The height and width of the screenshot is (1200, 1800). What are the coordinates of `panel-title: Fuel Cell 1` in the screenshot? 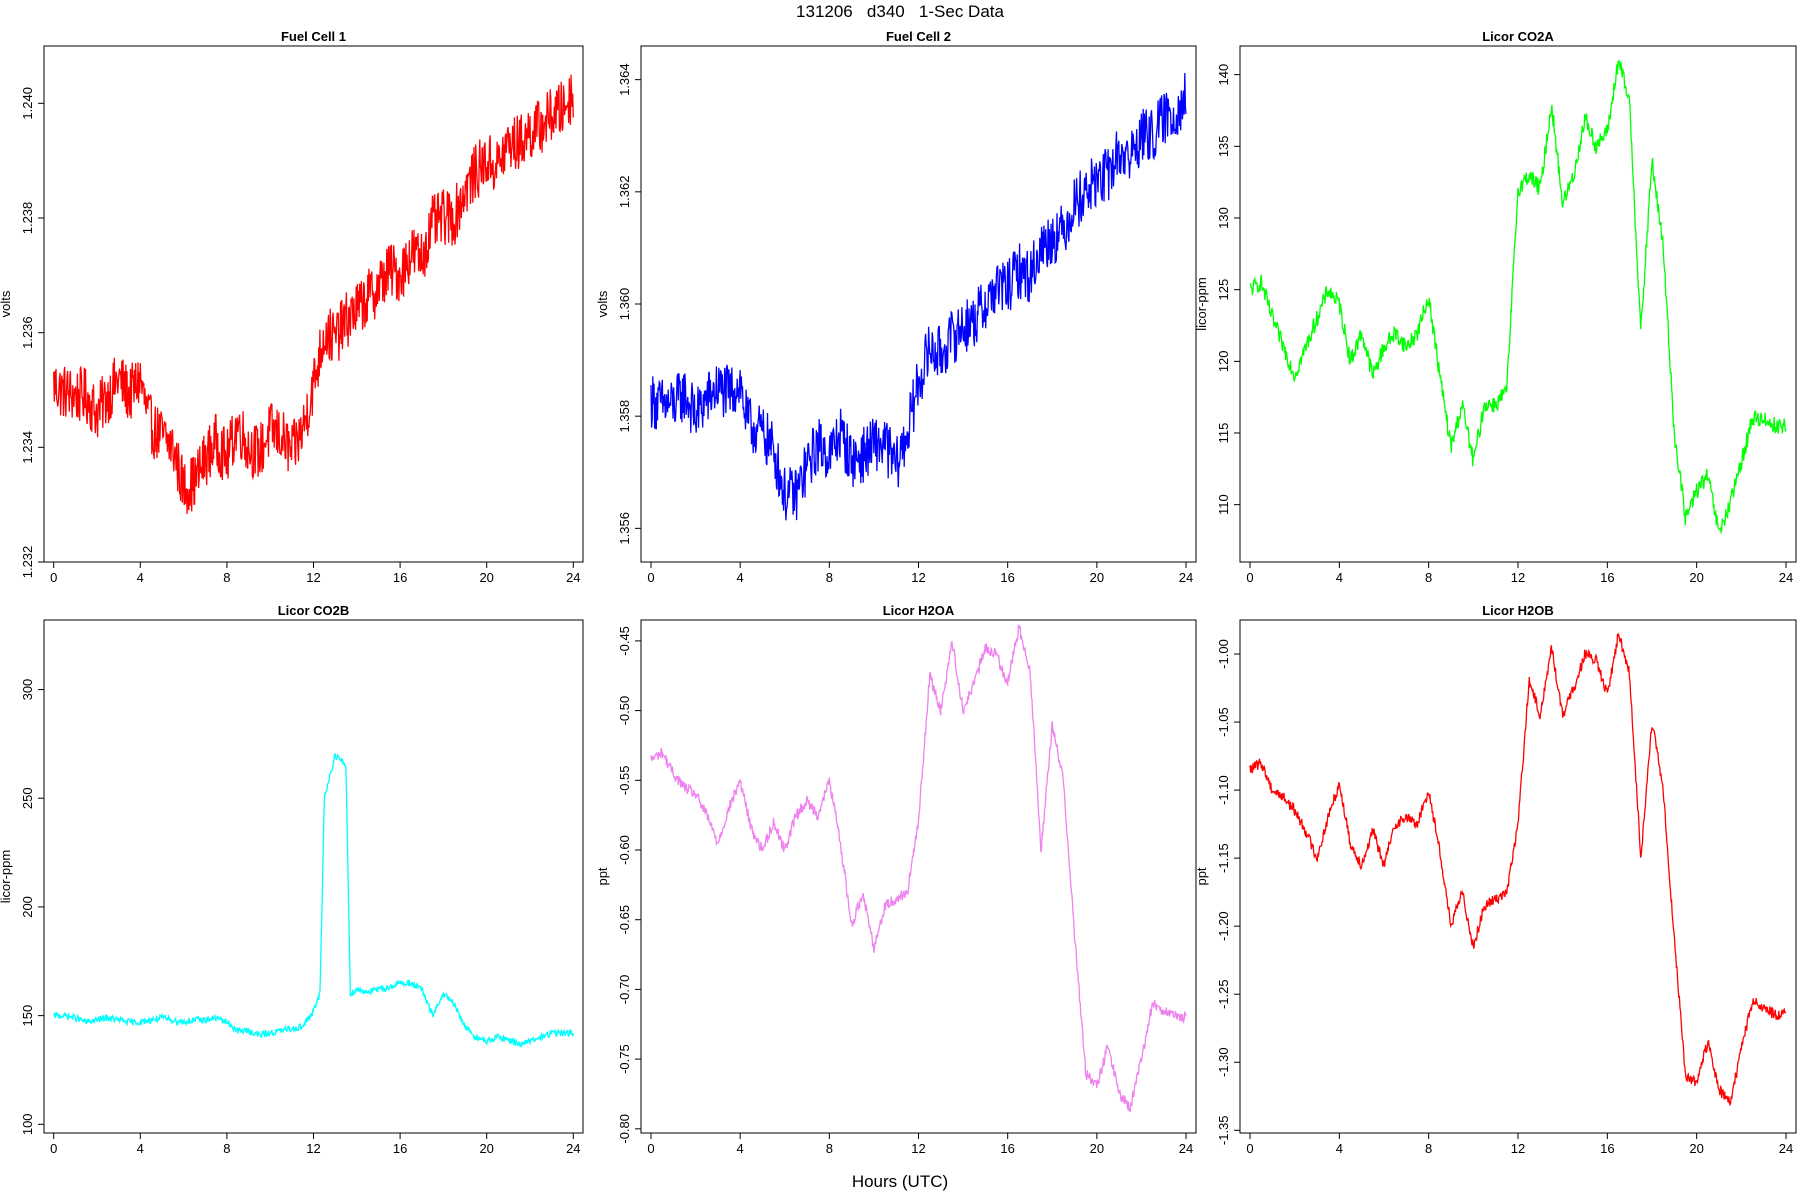 It's located at (313, 36).